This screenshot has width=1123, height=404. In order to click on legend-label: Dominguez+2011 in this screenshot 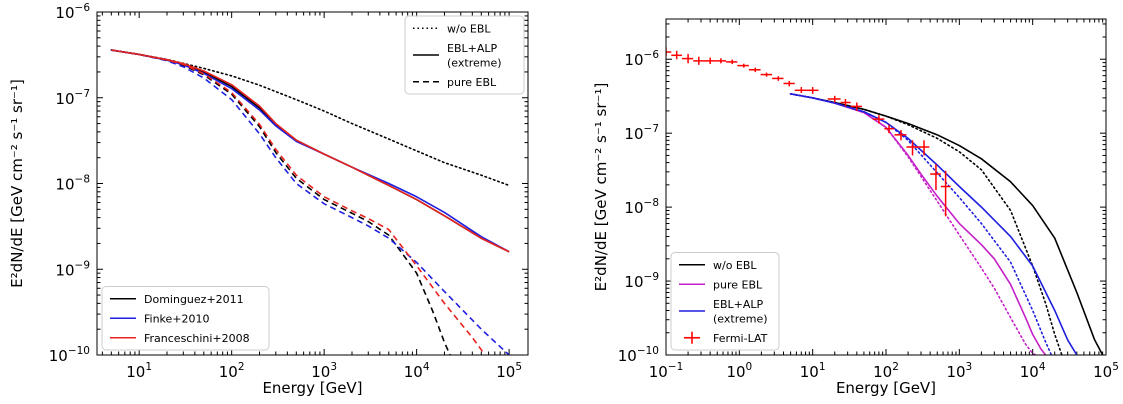, I will do `click(194, 299)`.